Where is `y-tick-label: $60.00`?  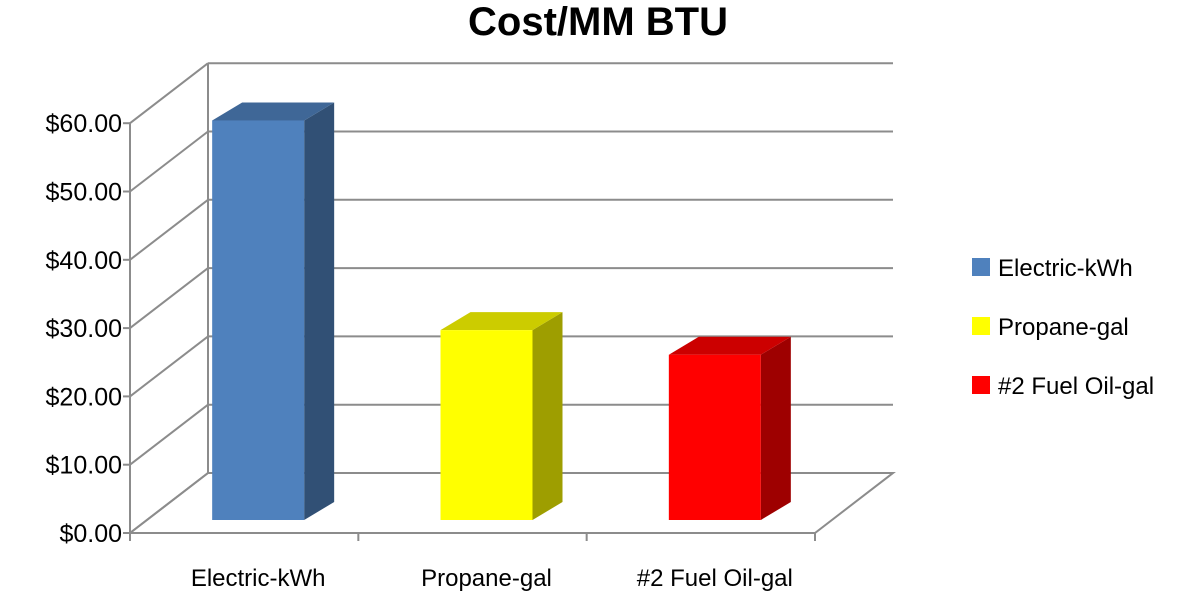
y-tick-label: $60.00 is located at coordinates (84, 124).